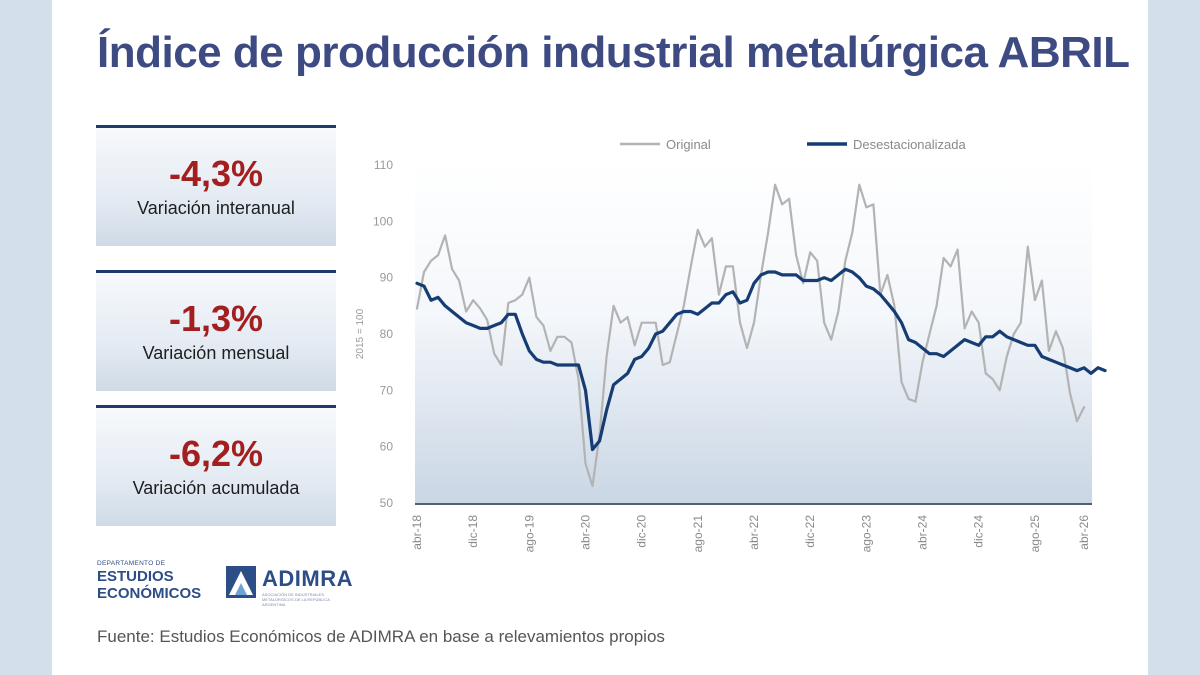  Describe the element at coordinates (387, 447) in the screenshot. I see `y-tick-label: 60` at that location.